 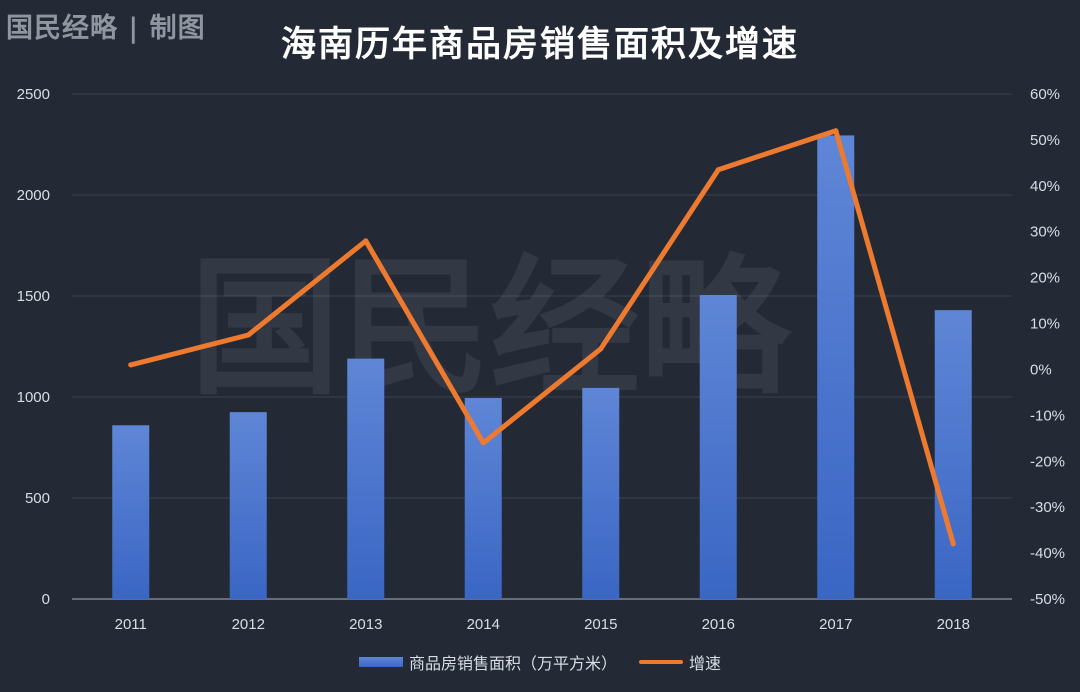 I want to click on right-tick-label: -40%, so click(x=1047, y=553).